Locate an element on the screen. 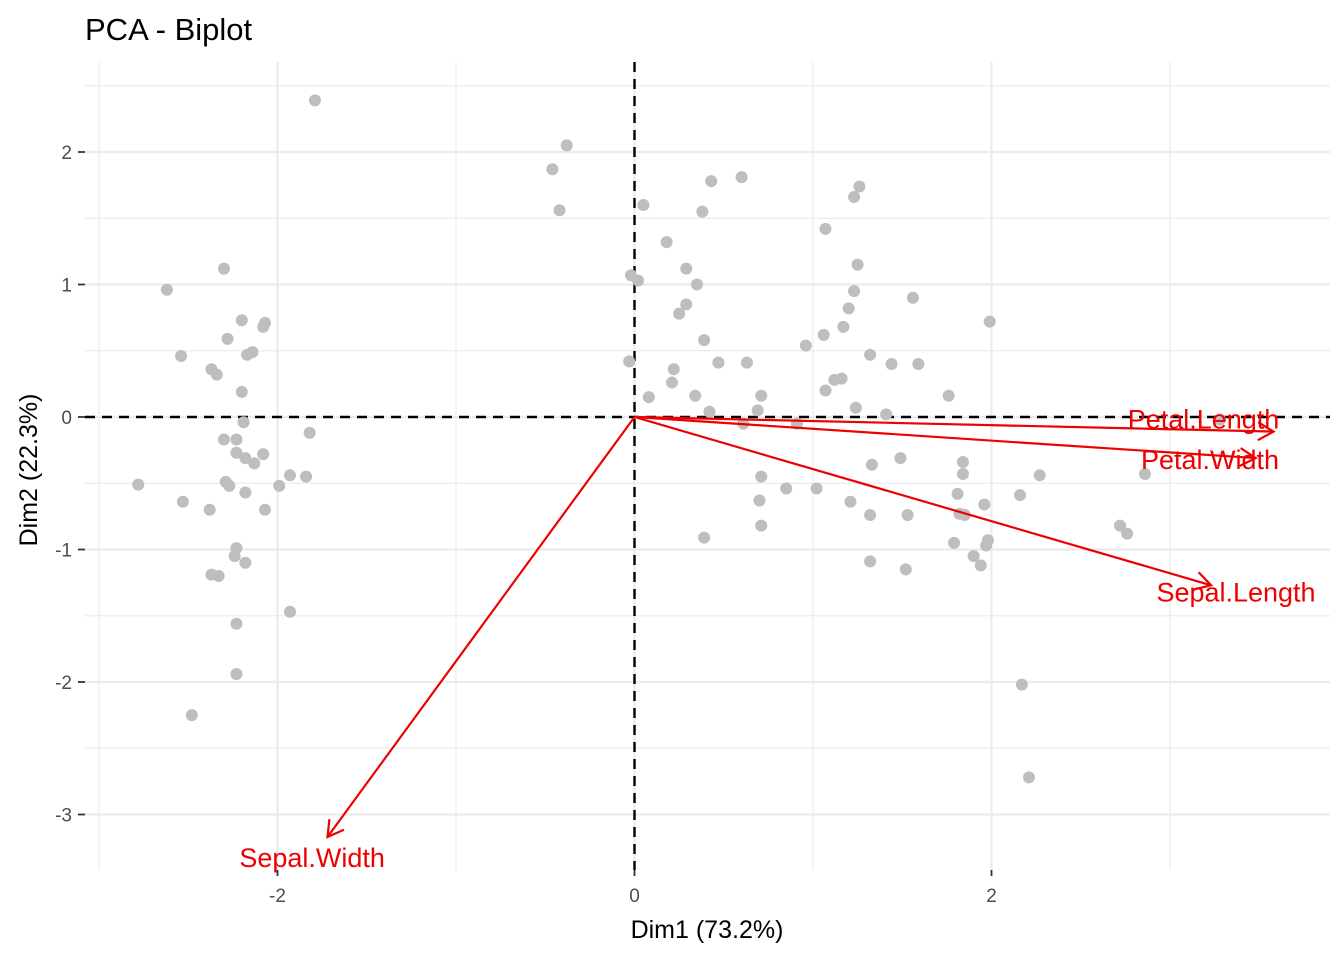 This screenshot has height=960, width=1344. y-tick-label: 2 is located at coordinates (66, 153).